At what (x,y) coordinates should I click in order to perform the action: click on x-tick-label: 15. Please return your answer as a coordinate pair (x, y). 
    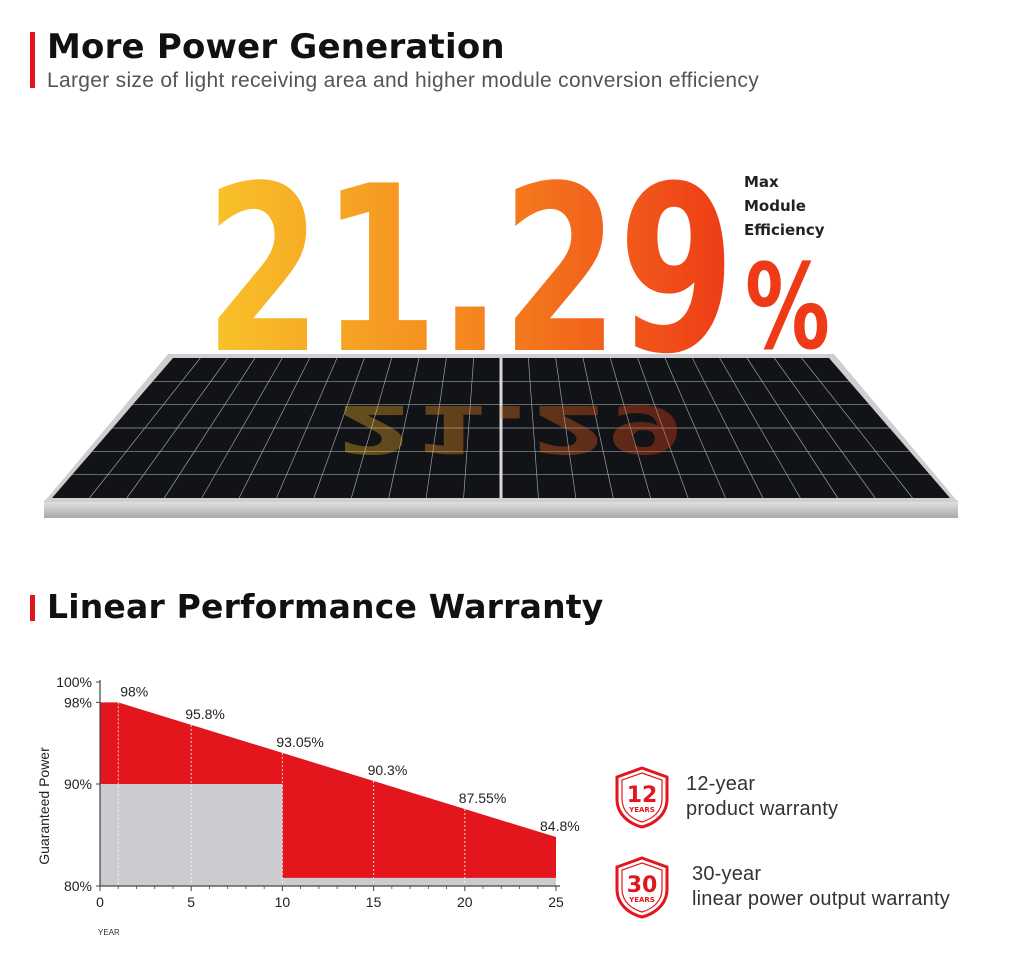
    Looking at the image, I should click on (374, 902).